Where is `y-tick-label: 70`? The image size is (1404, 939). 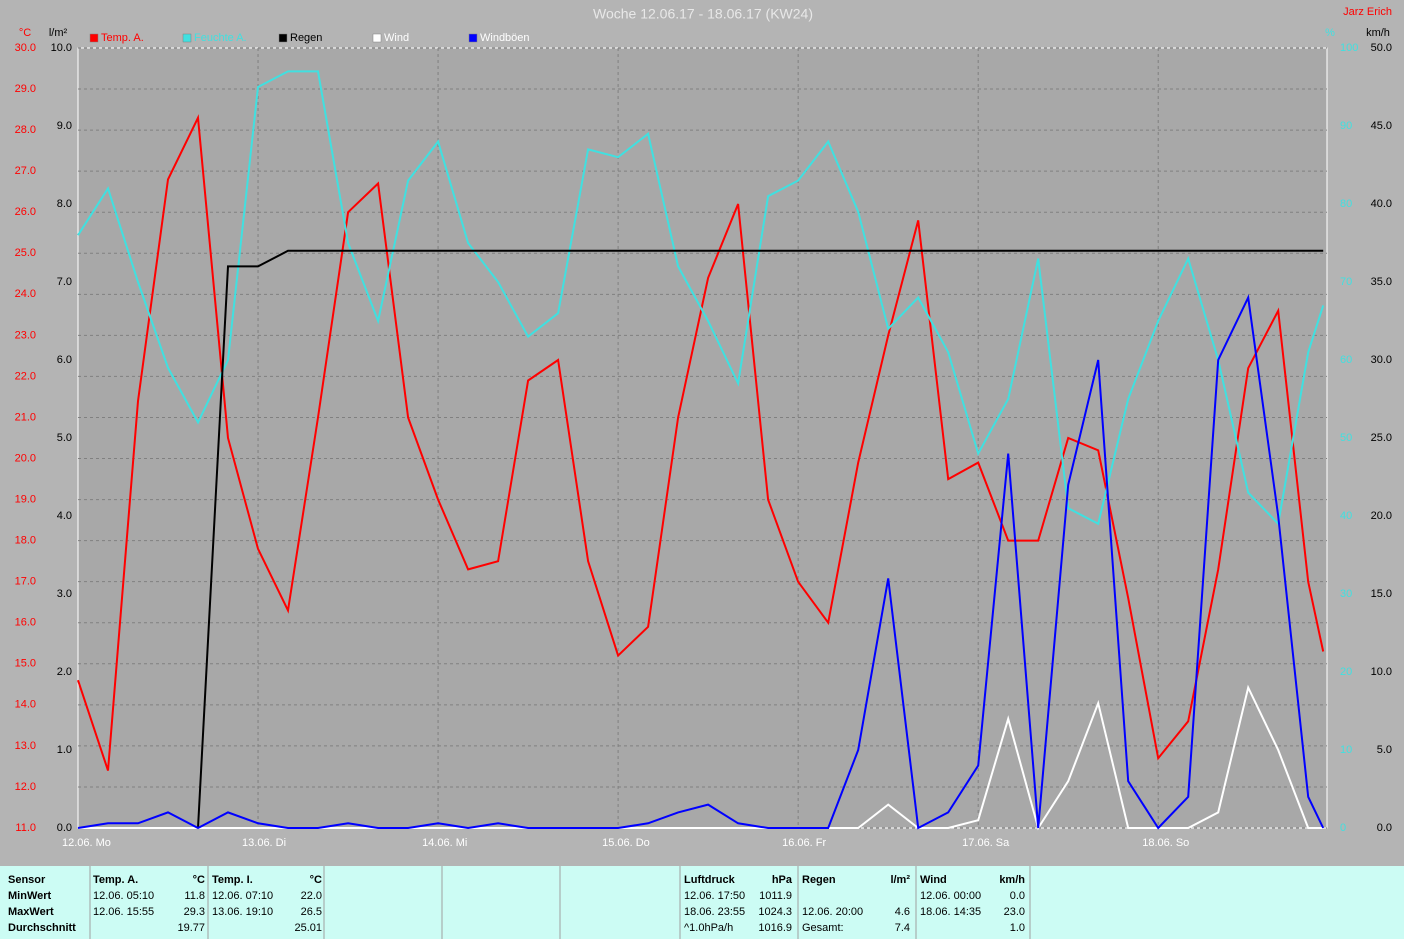 y-tick-label: 70 is located at coordinates (1346, 282).